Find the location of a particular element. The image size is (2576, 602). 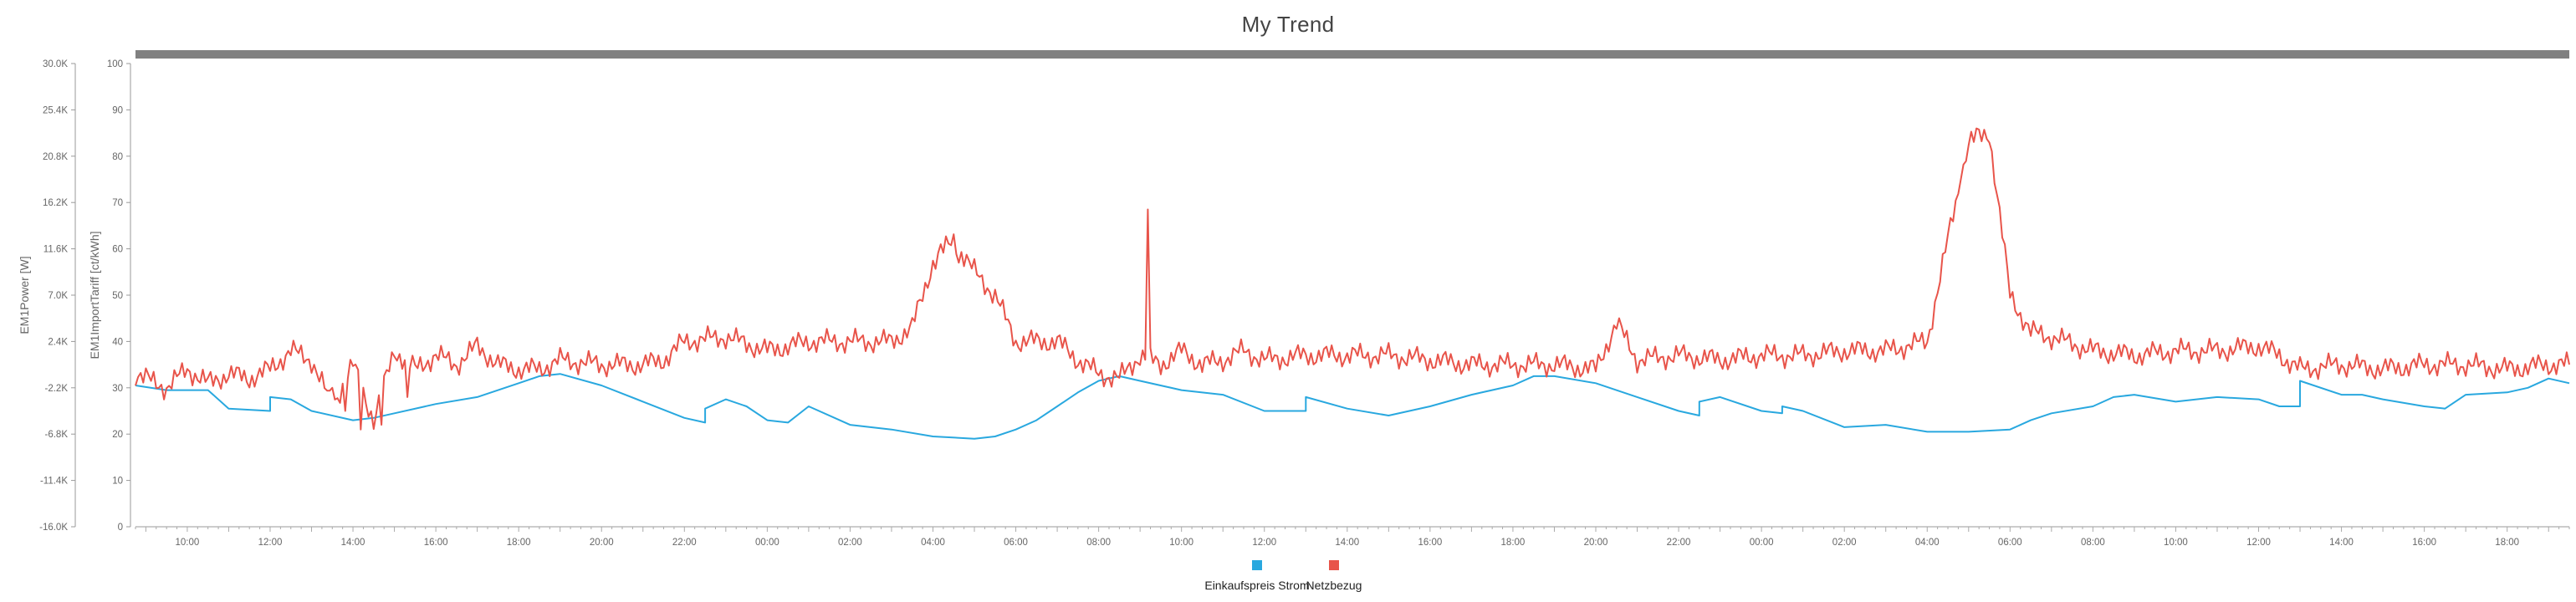

y-inner-tick-label: 0 is located at coordinates (120, 528).